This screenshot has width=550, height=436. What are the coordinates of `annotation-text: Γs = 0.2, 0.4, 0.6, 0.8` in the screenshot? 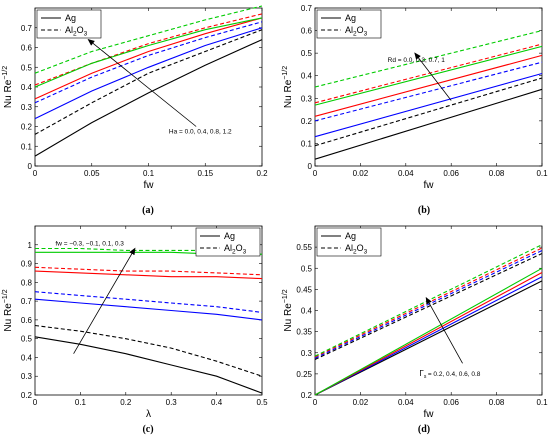 It's located at (449, 374).